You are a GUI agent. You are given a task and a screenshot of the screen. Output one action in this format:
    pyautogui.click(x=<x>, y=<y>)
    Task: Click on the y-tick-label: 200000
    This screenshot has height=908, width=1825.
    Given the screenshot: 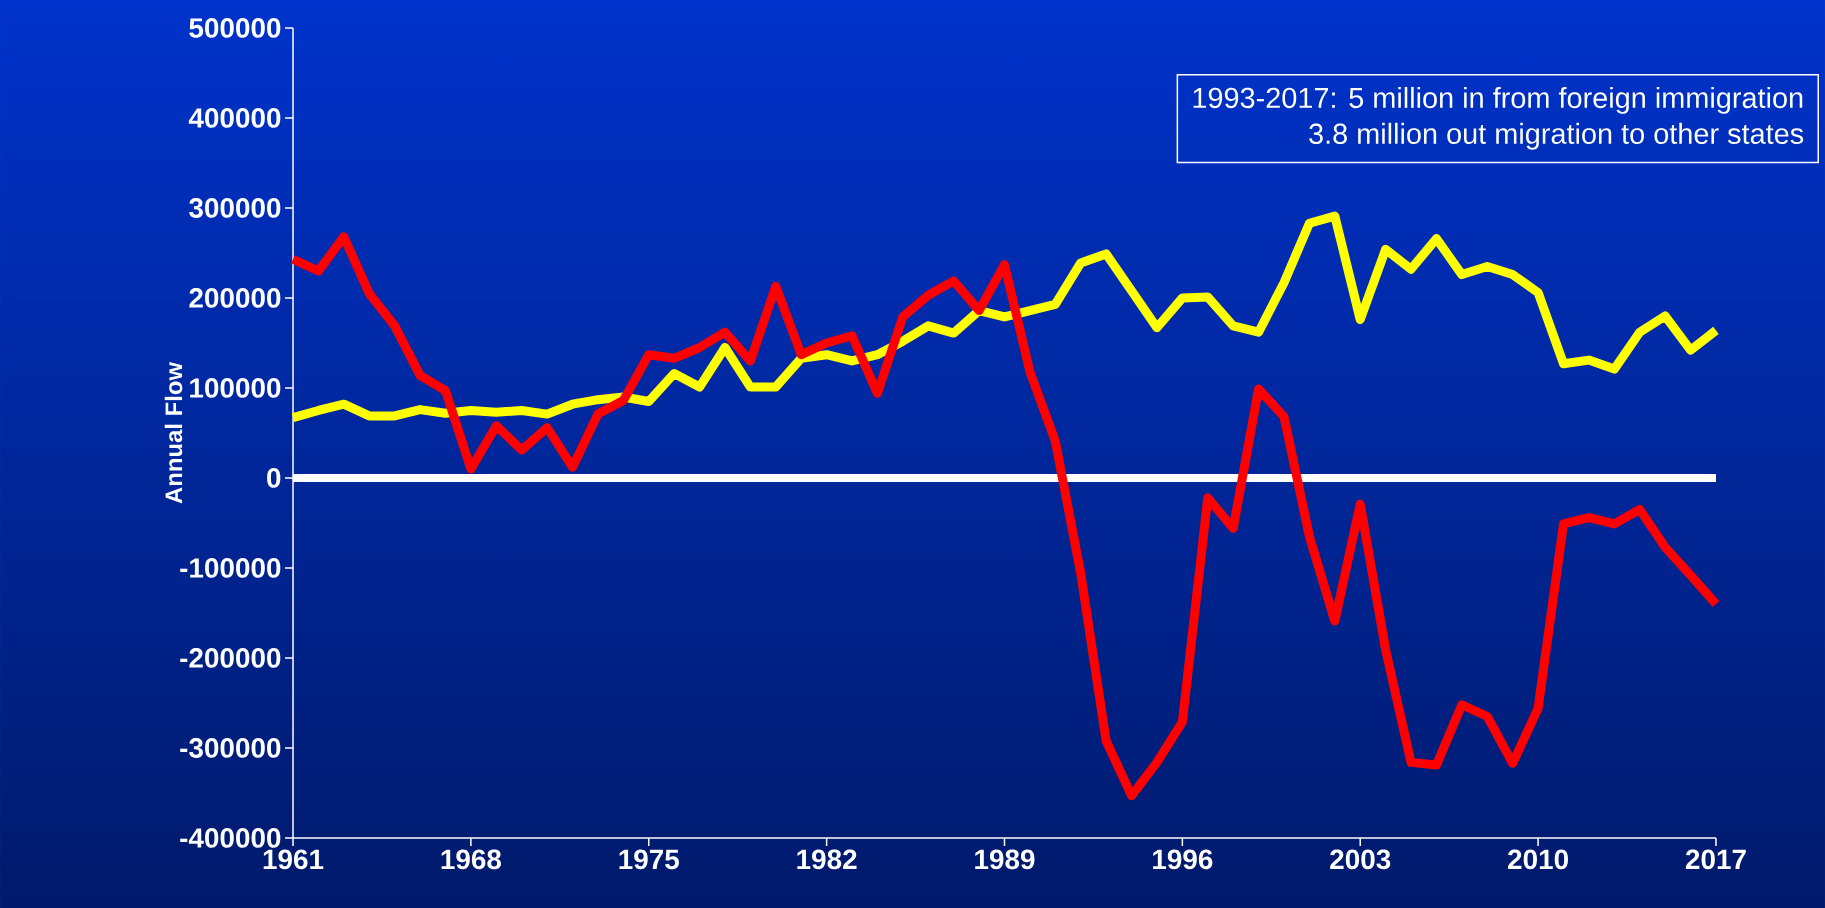 What is the action you would take?
    pyautogui.click(x=235, y=298)
    